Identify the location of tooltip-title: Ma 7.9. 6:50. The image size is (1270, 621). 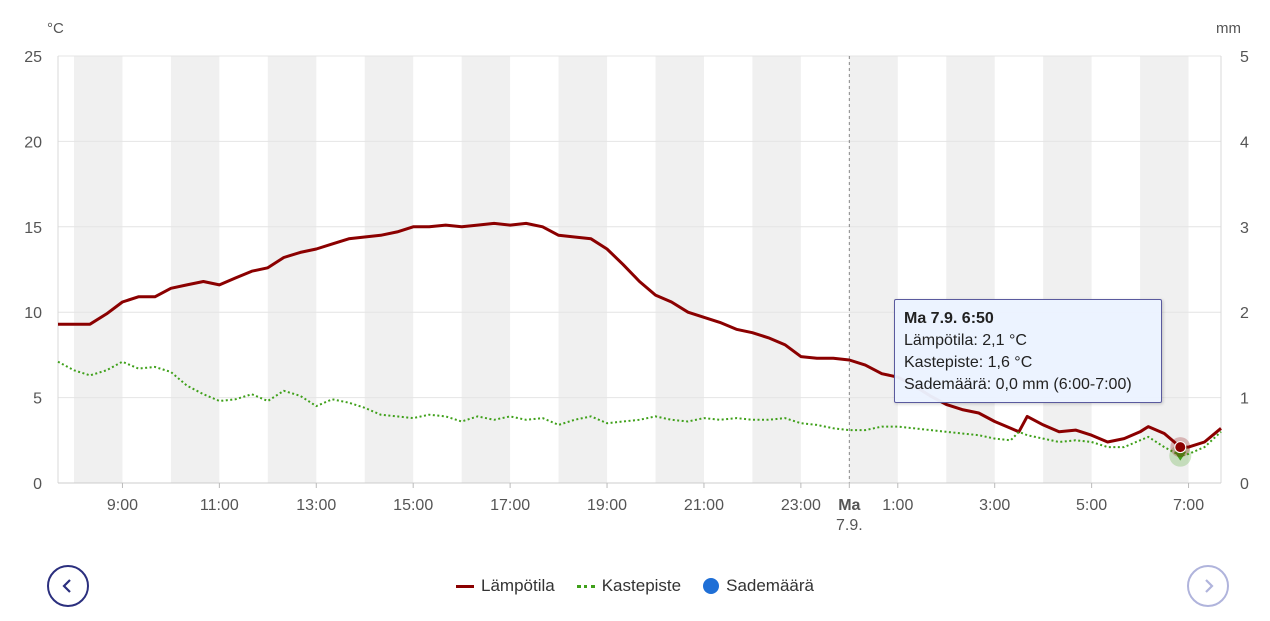
(949, 318).